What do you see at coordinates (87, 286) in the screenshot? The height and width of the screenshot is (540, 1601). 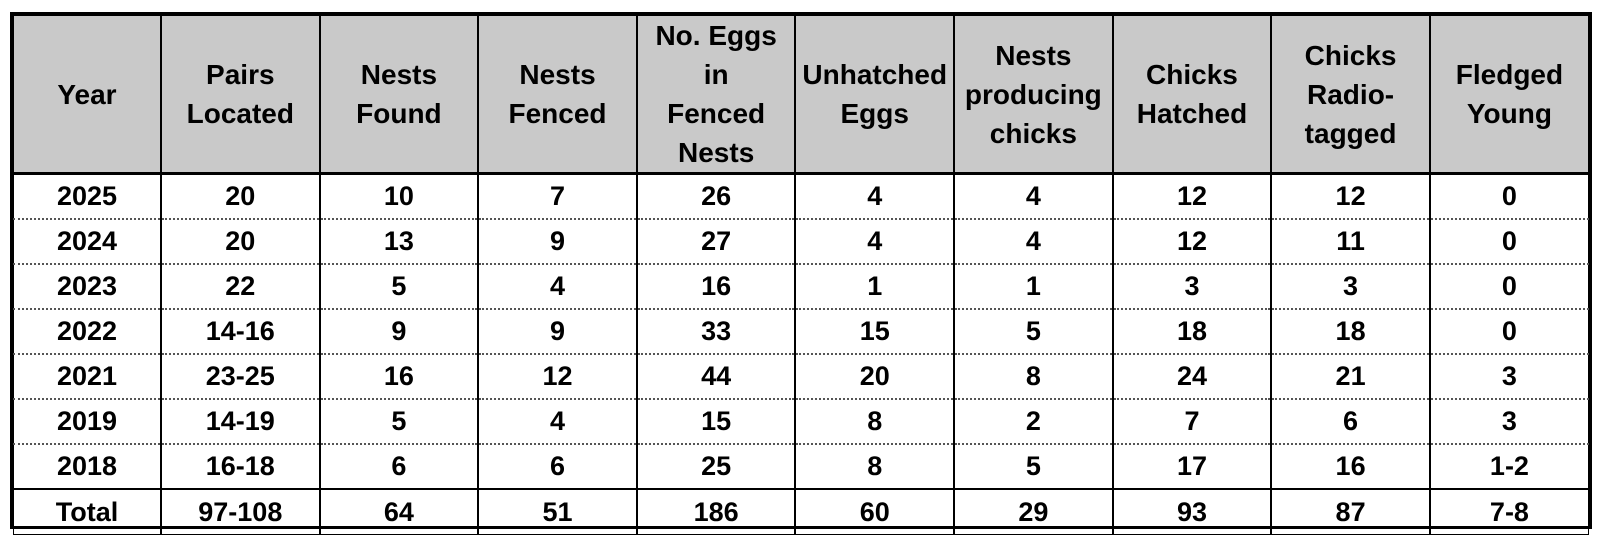 I see `year-cell: 2023` at bounding box center [87, 286].